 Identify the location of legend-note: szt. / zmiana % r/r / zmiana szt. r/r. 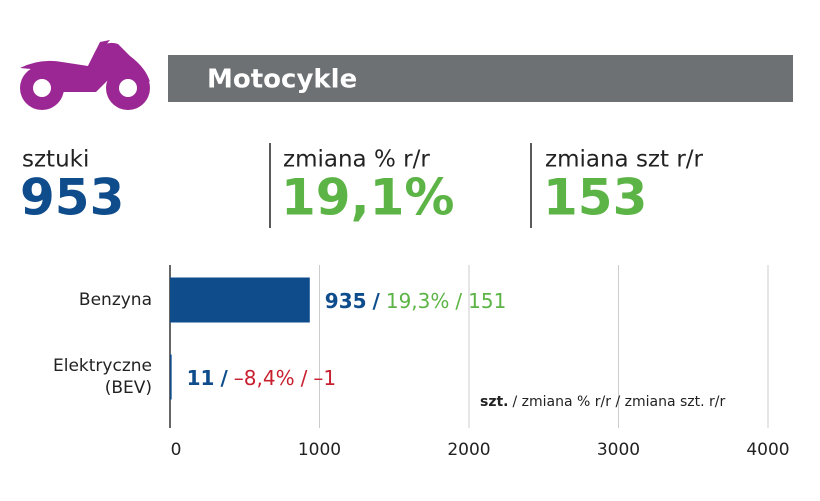
(602, 402).